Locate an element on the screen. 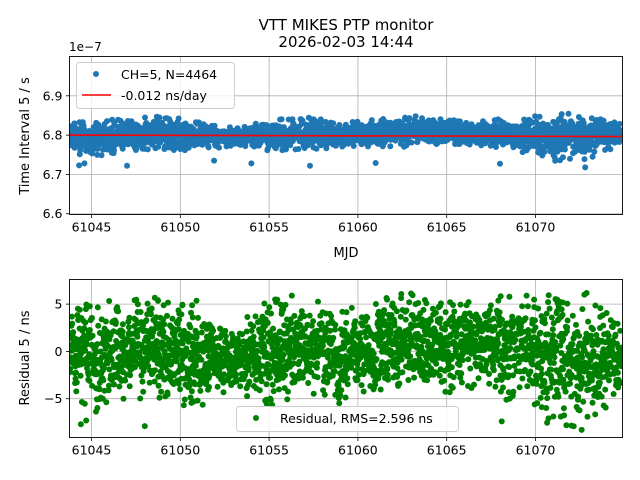 The image size is (640, 480). legend-marker-points is located at coordinates (96, 74).